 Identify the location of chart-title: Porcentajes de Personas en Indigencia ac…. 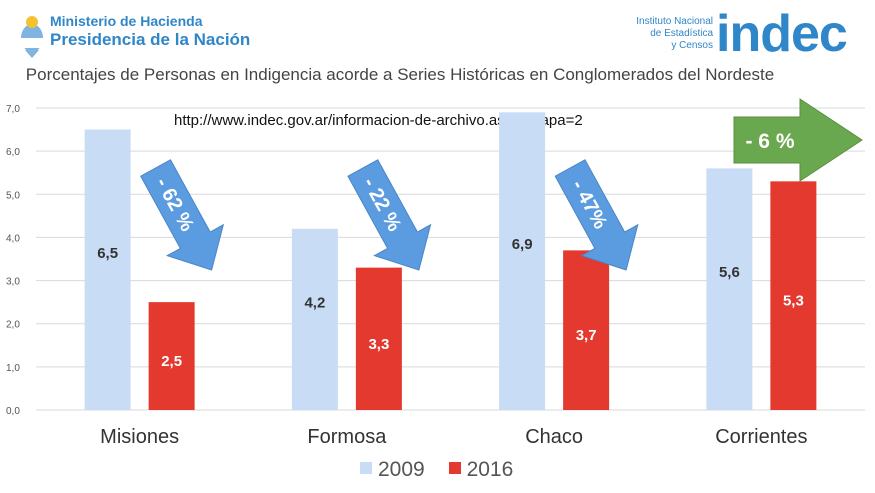
(400, 74).